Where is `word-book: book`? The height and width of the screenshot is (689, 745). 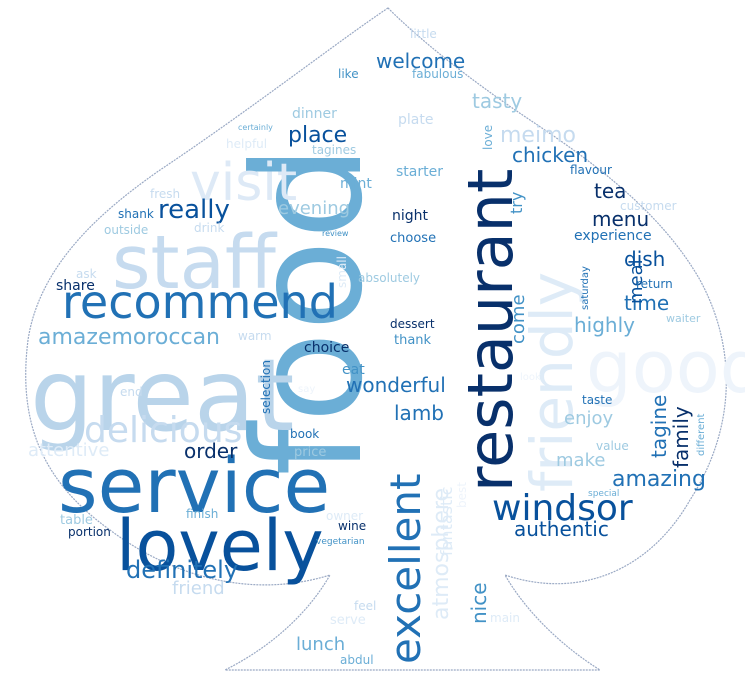 word-book: book is located at coordinates (304, 434).